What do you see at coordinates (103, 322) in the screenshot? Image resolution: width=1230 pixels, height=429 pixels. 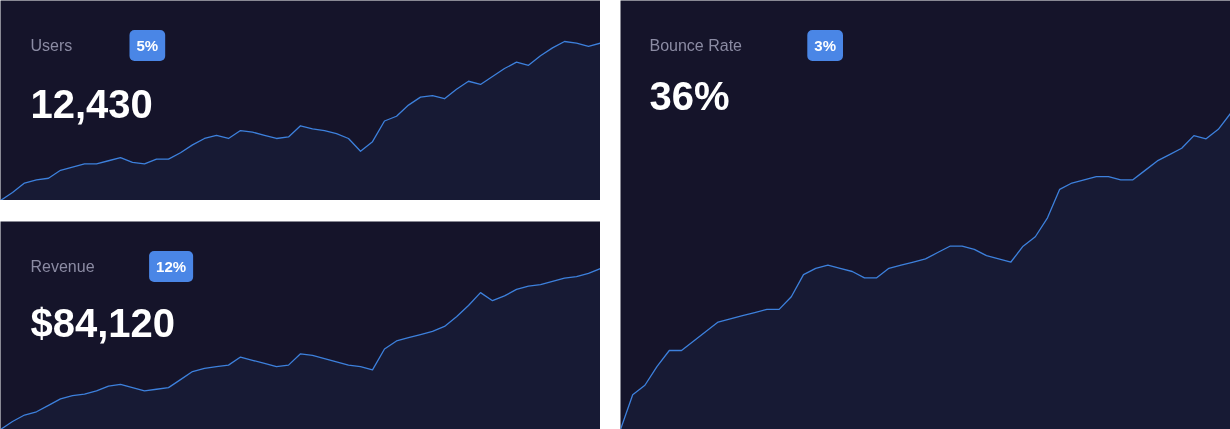 I see `text: $84,120` at bounding box center [103, 322].